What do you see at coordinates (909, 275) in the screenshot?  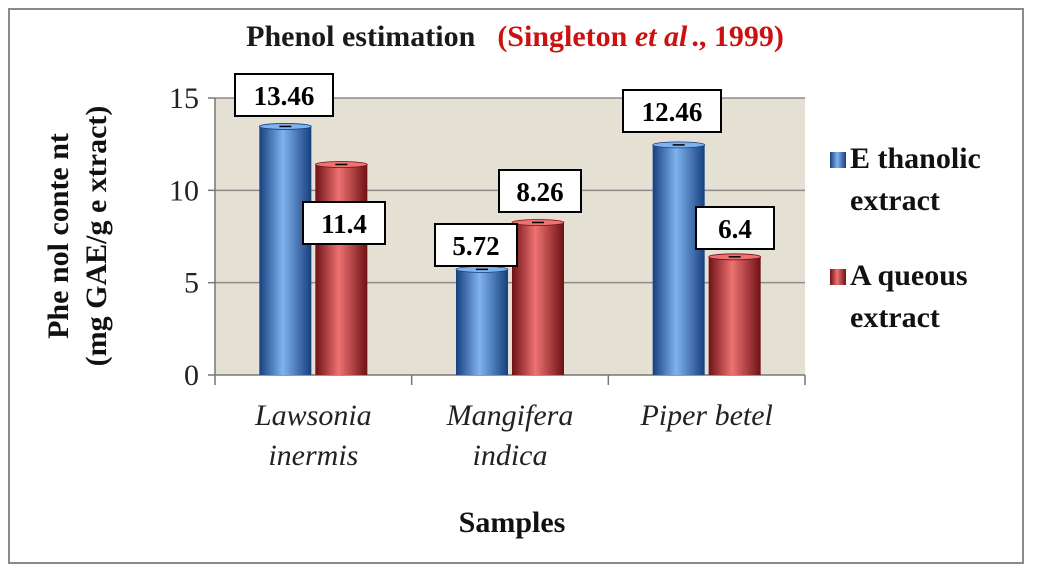 I see `legend-label: A queous` at bounding box center [909, 275].